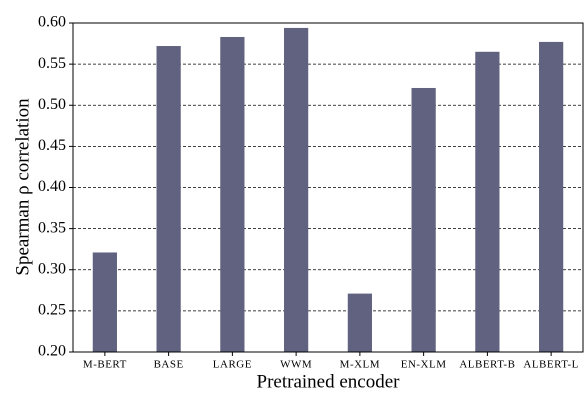 Image resolution: width=586 pixels, height=406 pixels. What do you see at coordinates (52, 63) in the screenshot?
I see `y-tick-label: 0.55` at bounding box center [52, 63].